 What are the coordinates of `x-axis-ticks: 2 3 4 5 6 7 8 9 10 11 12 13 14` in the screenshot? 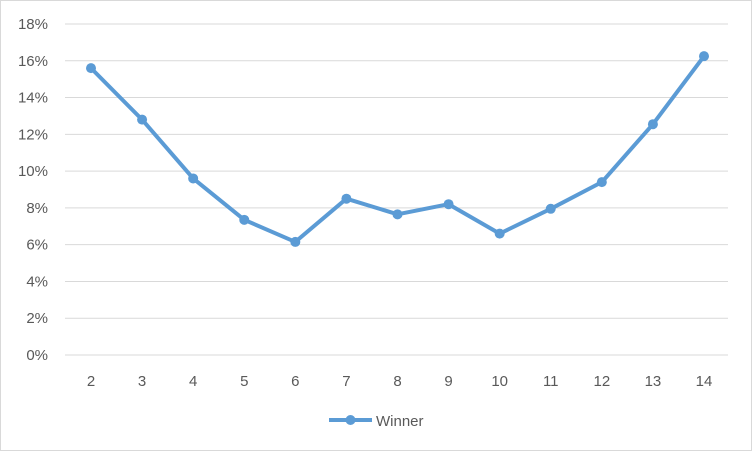 It's located at (400, 381).